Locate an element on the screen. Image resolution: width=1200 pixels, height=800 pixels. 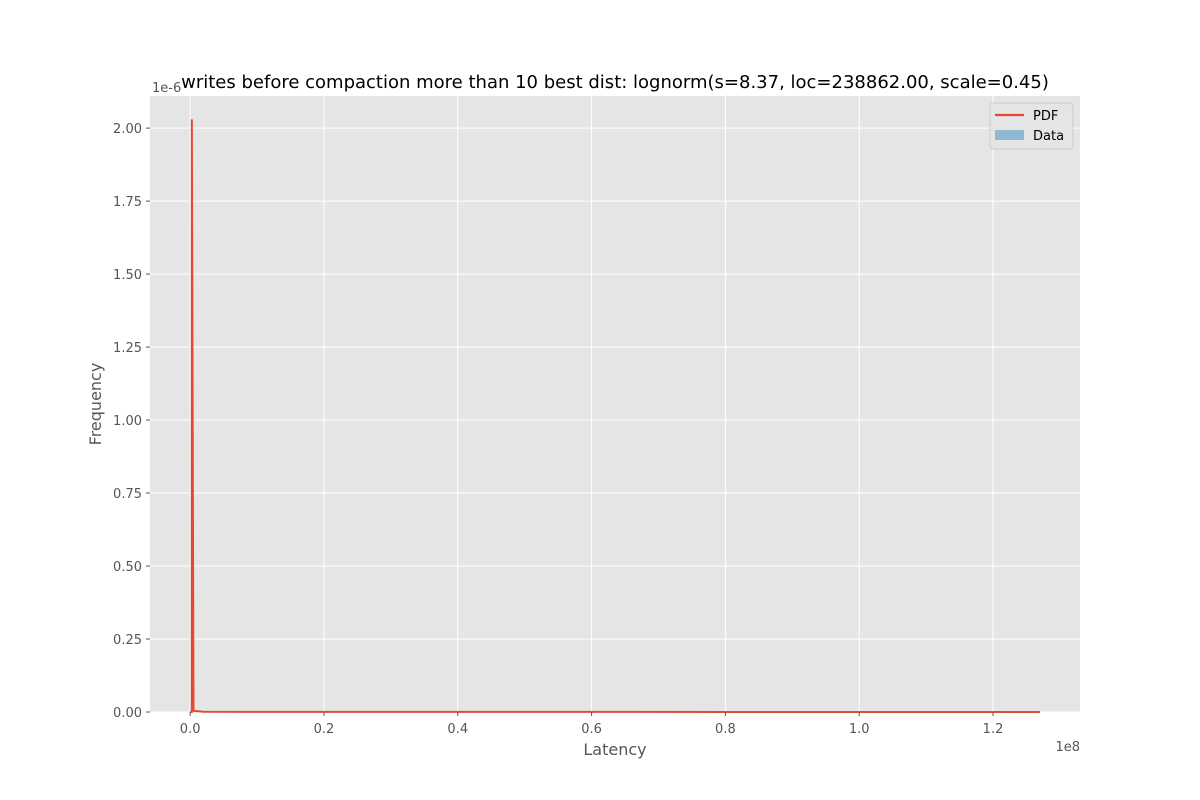
y-axis-label: Frequency is located at coordinates (95, 404).